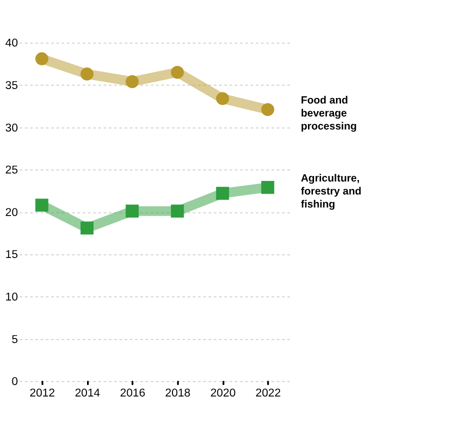  I want to click on y-tick-label: 0, so click(15, 382).